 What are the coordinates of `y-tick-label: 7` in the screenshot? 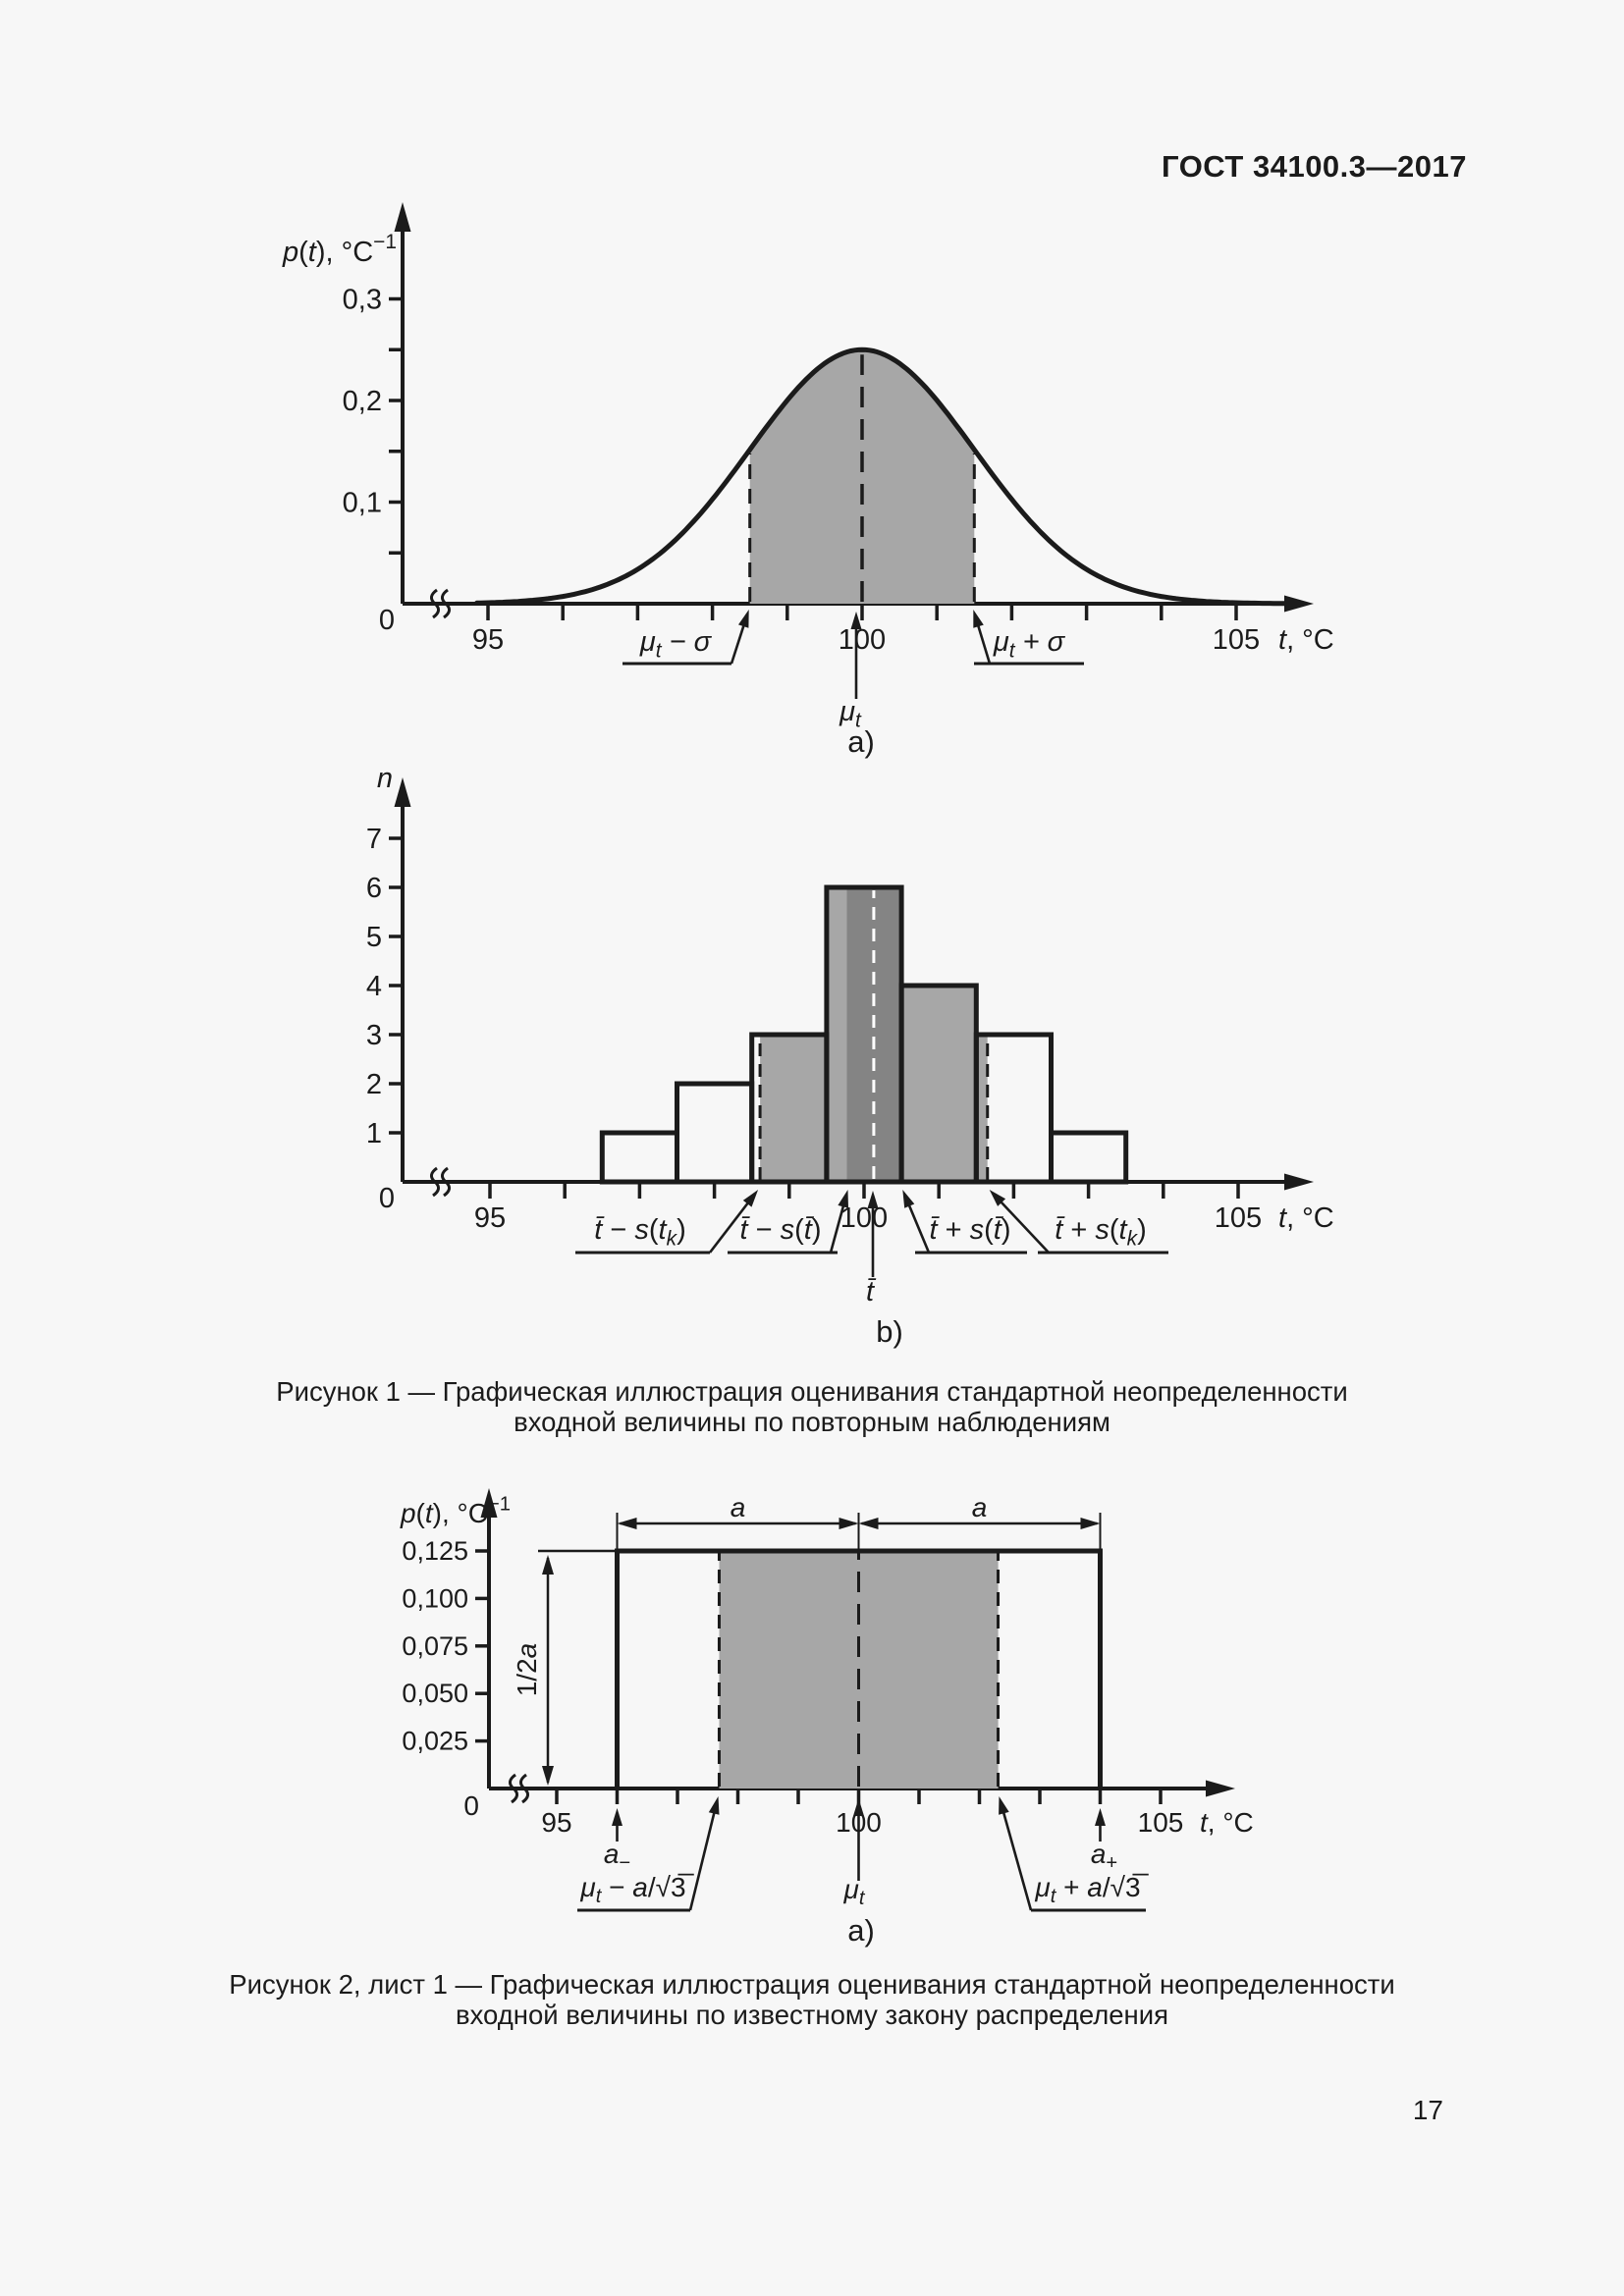 It's located at (374, 840).